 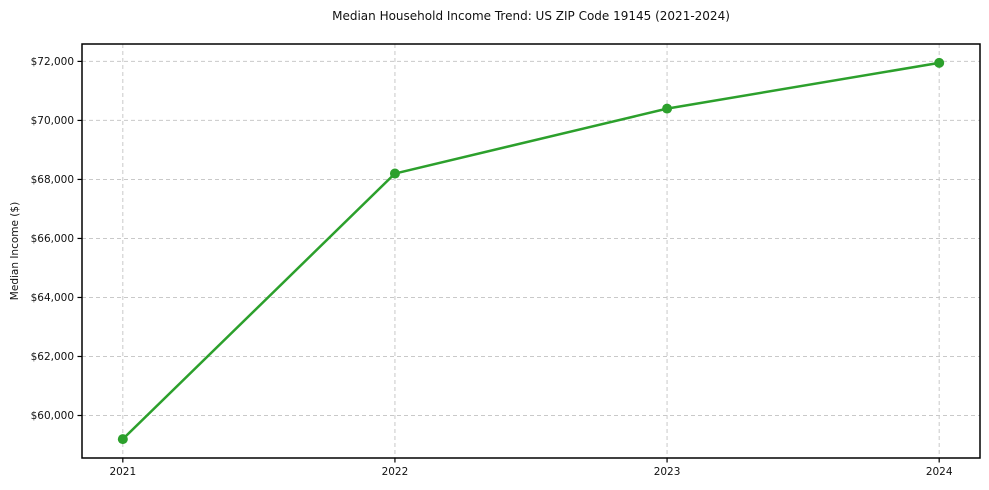 What do you see at coordinates (122, 439) in the screenshot?
I see `data-point-2021` at bounding box center [122, 439].